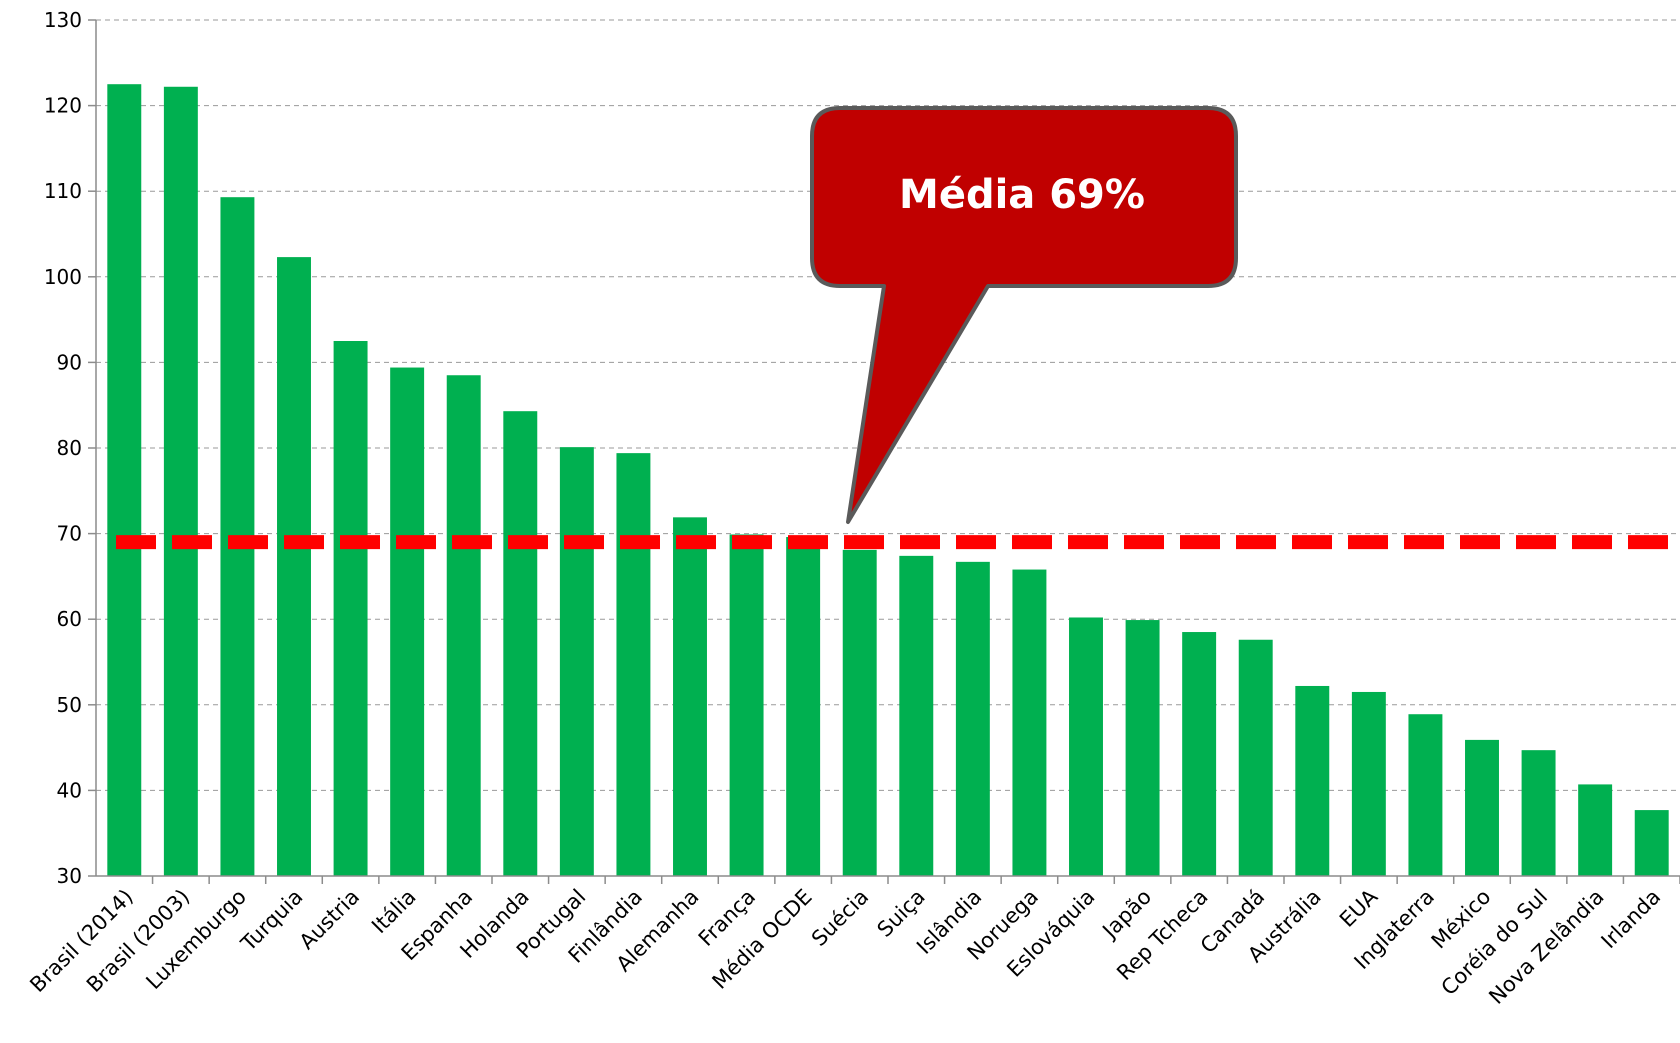 Image resolution: width=1680 pixels, height=1043 pixels. What do you see at coordinates (63, 277) in the screenshot?
I see `y-tick-label: 100` at bounding box center [63, 277].